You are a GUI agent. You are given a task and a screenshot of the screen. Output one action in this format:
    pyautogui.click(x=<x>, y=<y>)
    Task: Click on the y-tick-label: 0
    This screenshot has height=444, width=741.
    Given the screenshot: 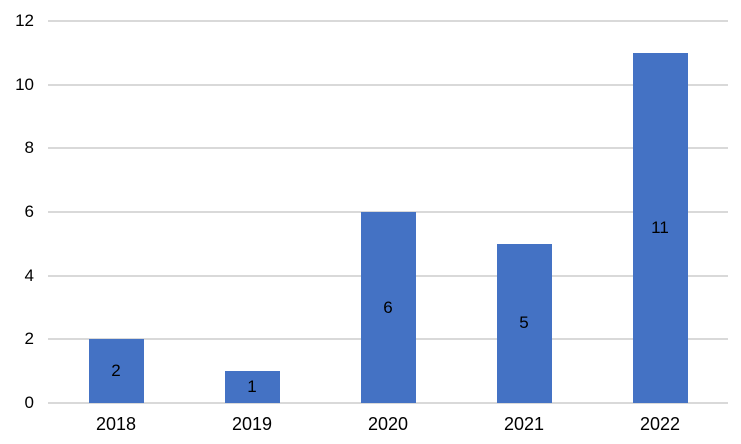 What is the action you would take?
    pyautogui.click(x=29, y=402)
    